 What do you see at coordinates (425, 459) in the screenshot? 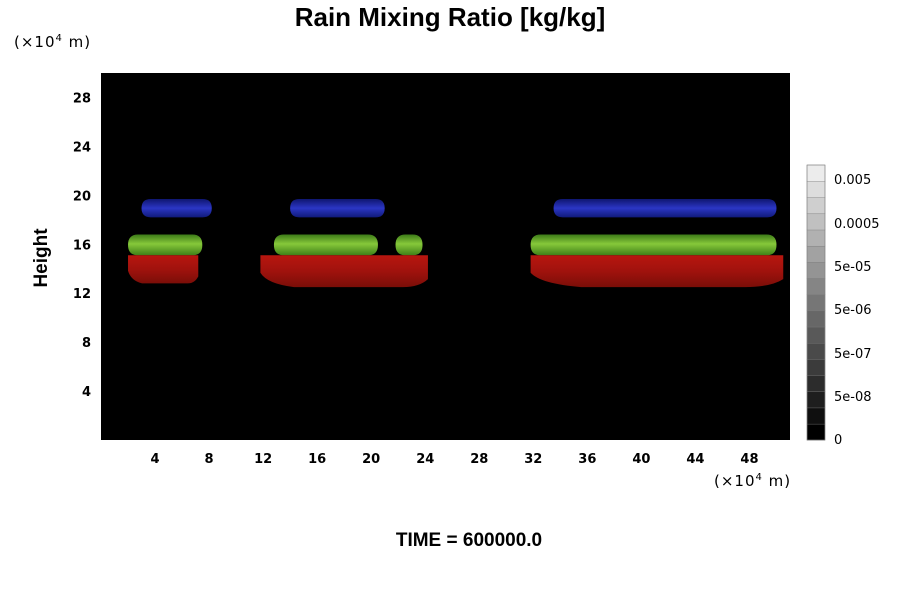
I see `x-tick-label: 24` at bounding box center [425, 459].